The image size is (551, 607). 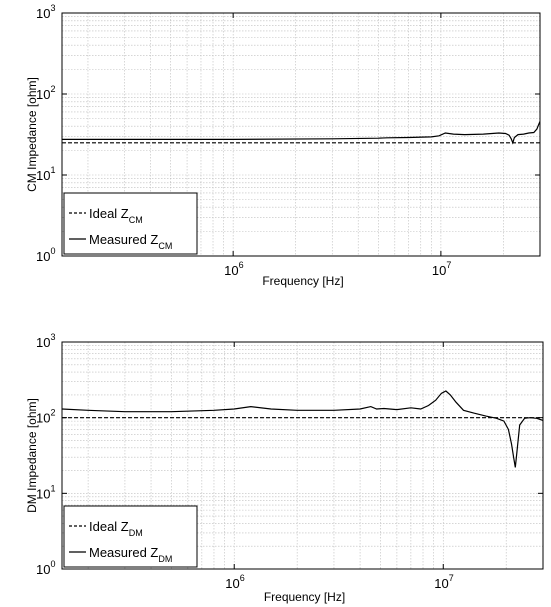 What do you see at coordinates (116, 215) in the screenshot?
I see `legend-entry: Ideal ZCM` at bounding box center [116, 215].